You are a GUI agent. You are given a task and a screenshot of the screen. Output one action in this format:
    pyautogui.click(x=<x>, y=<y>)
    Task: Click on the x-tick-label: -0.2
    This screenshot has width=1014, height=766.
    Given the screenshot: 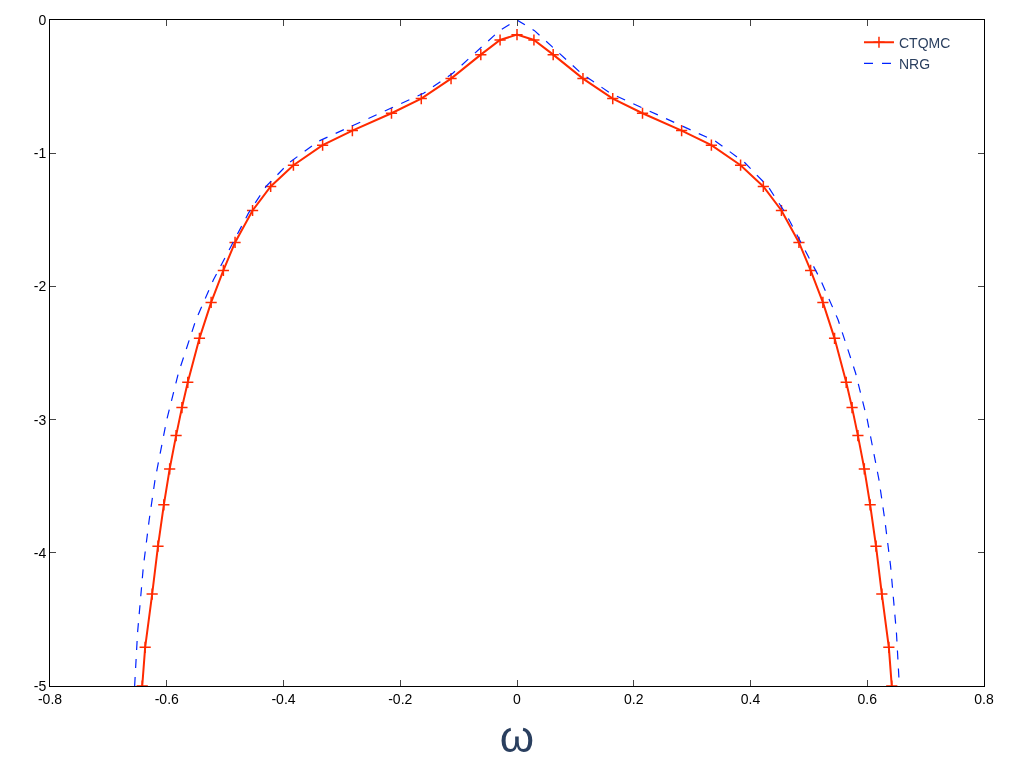 What is the action you would take?
    pyautogui.click(x=400, y=698)
    